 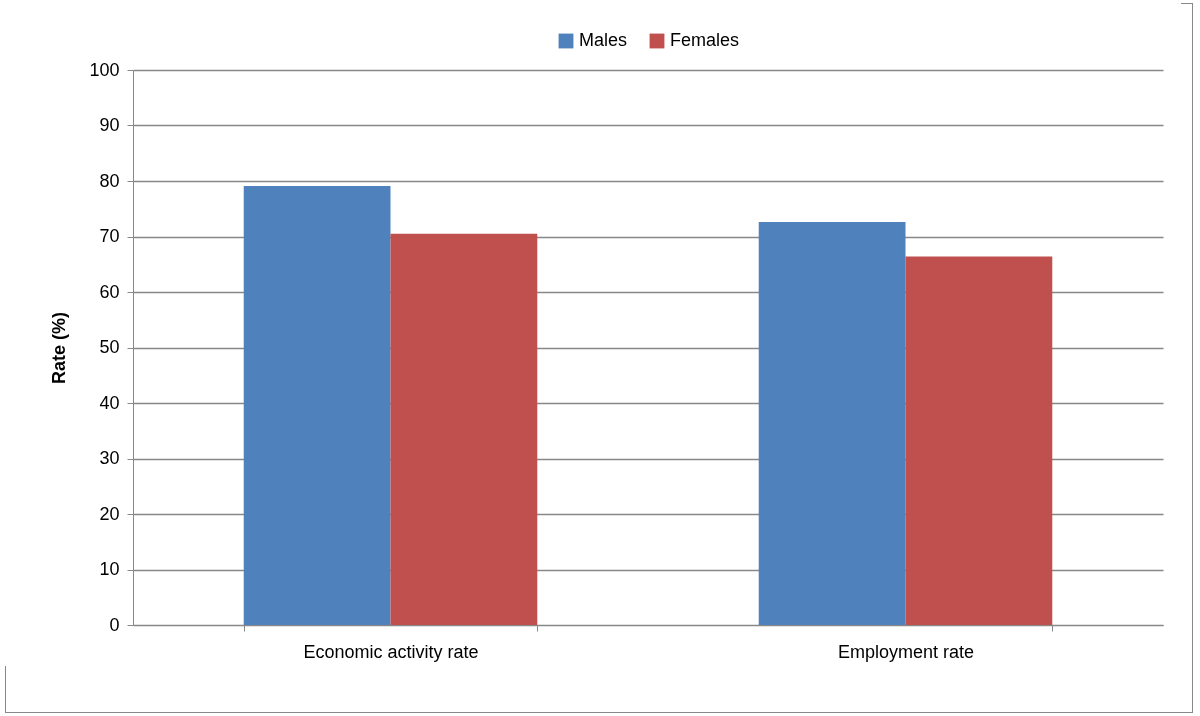 I want to click on y-tick-label: 80, so click(x=109, y=180).